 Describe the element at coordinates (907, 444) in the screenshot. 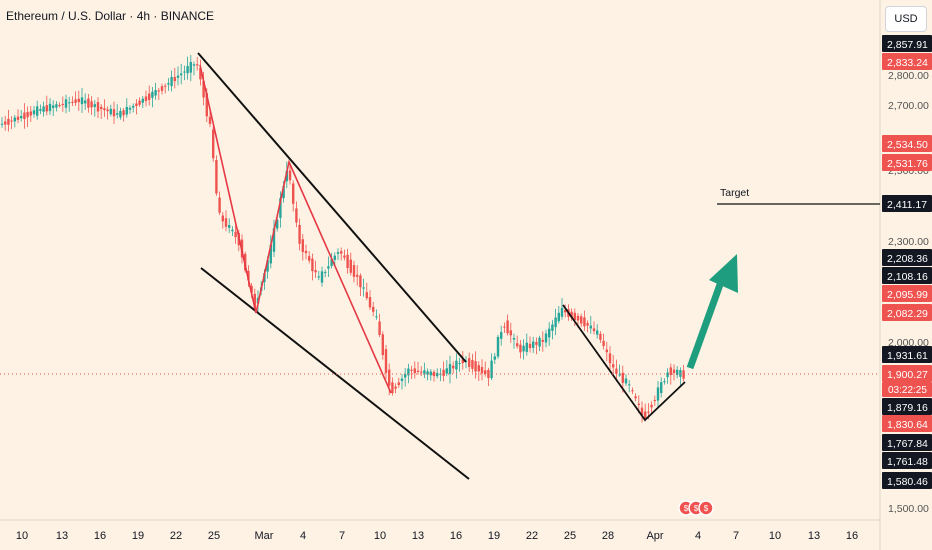

I see `price-label-text: 1,767.84` at that location.